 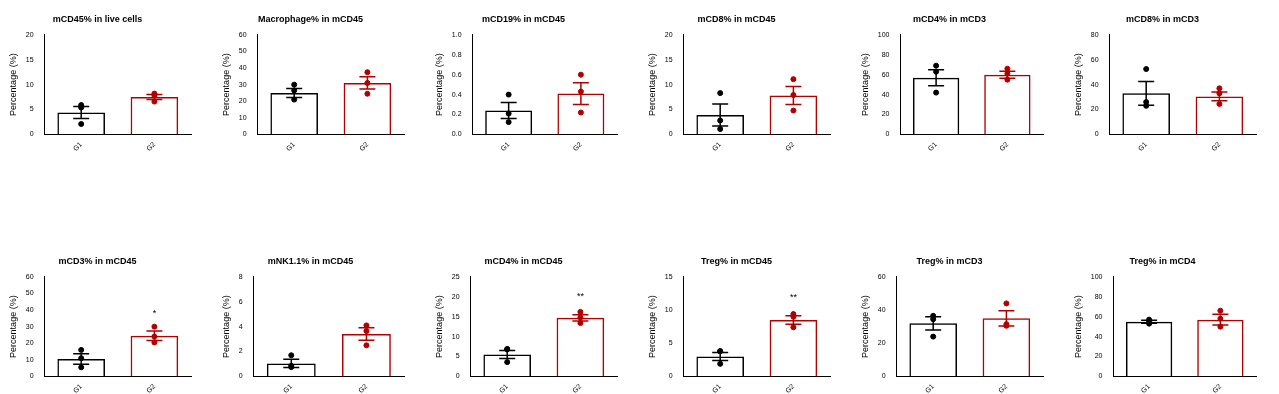 I want to click on chart-title: mCD4% in mCD45, so click(x=523, y=260).